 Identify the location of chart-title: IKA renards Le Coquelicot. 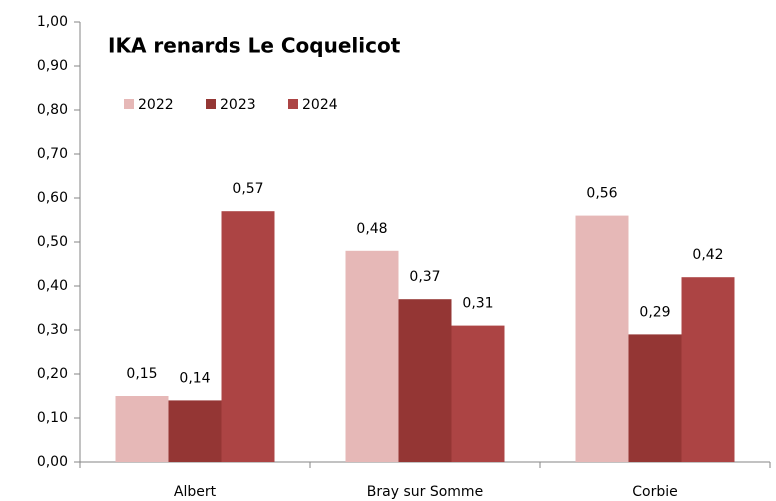
(254, 46).